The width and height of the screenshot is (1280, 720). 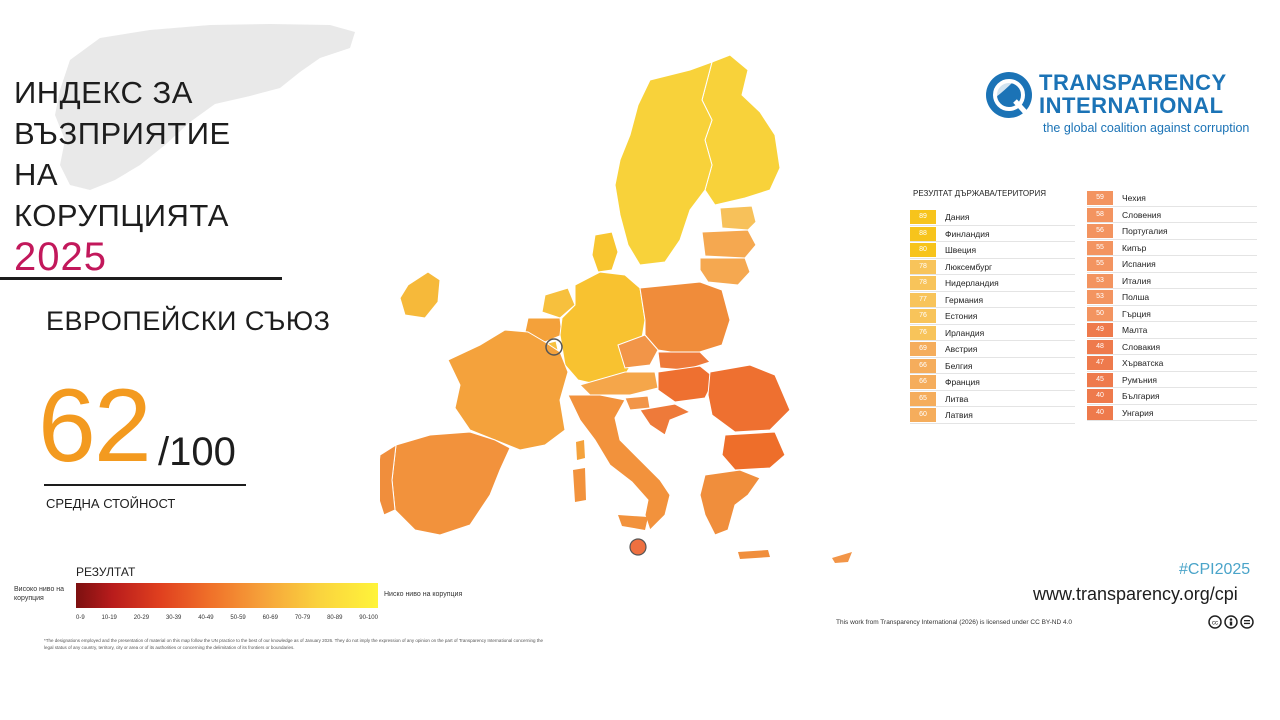 I want to click on island-crete, so click(x=754, y=554).